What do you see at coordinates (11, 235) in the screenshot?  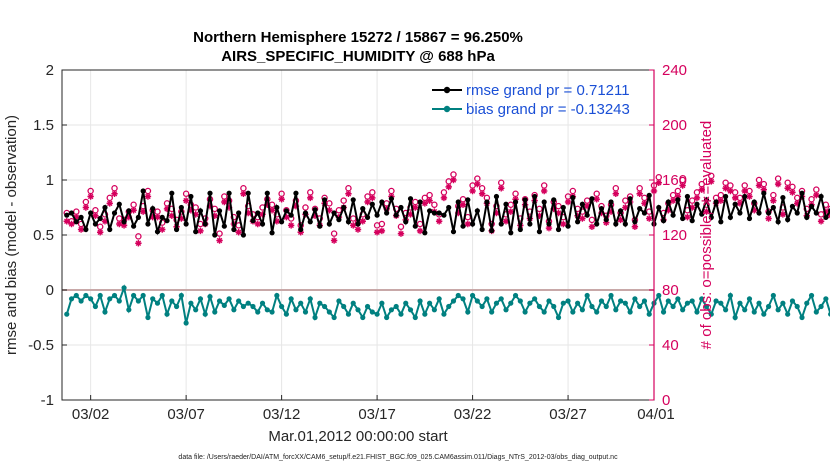 I see `left-axis-label: rmse and bias (model - observation)` at bounding box center [11, 235].